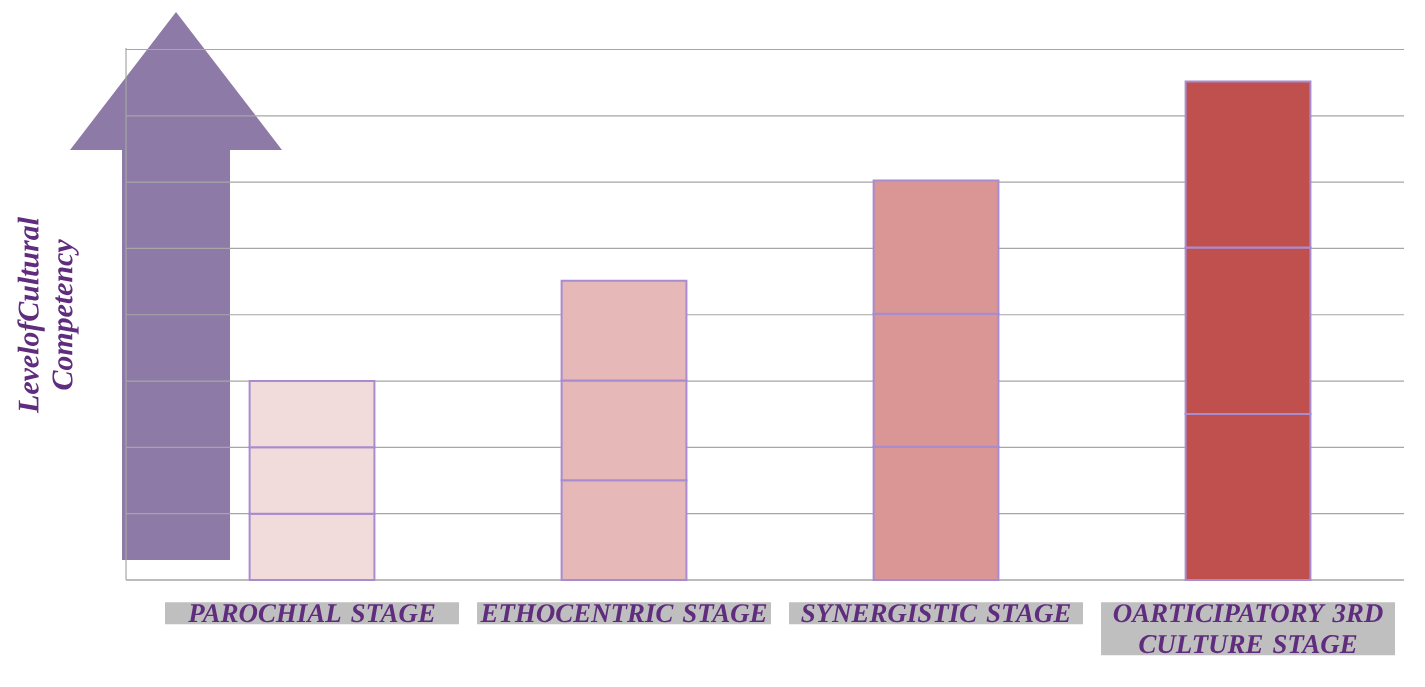 The height and width of the screenshot is (687, 1425). Describe the element at coordinates (48, 315) in the screenshot. I see `y-axis-title: LevelofCultural Competency` at that location.